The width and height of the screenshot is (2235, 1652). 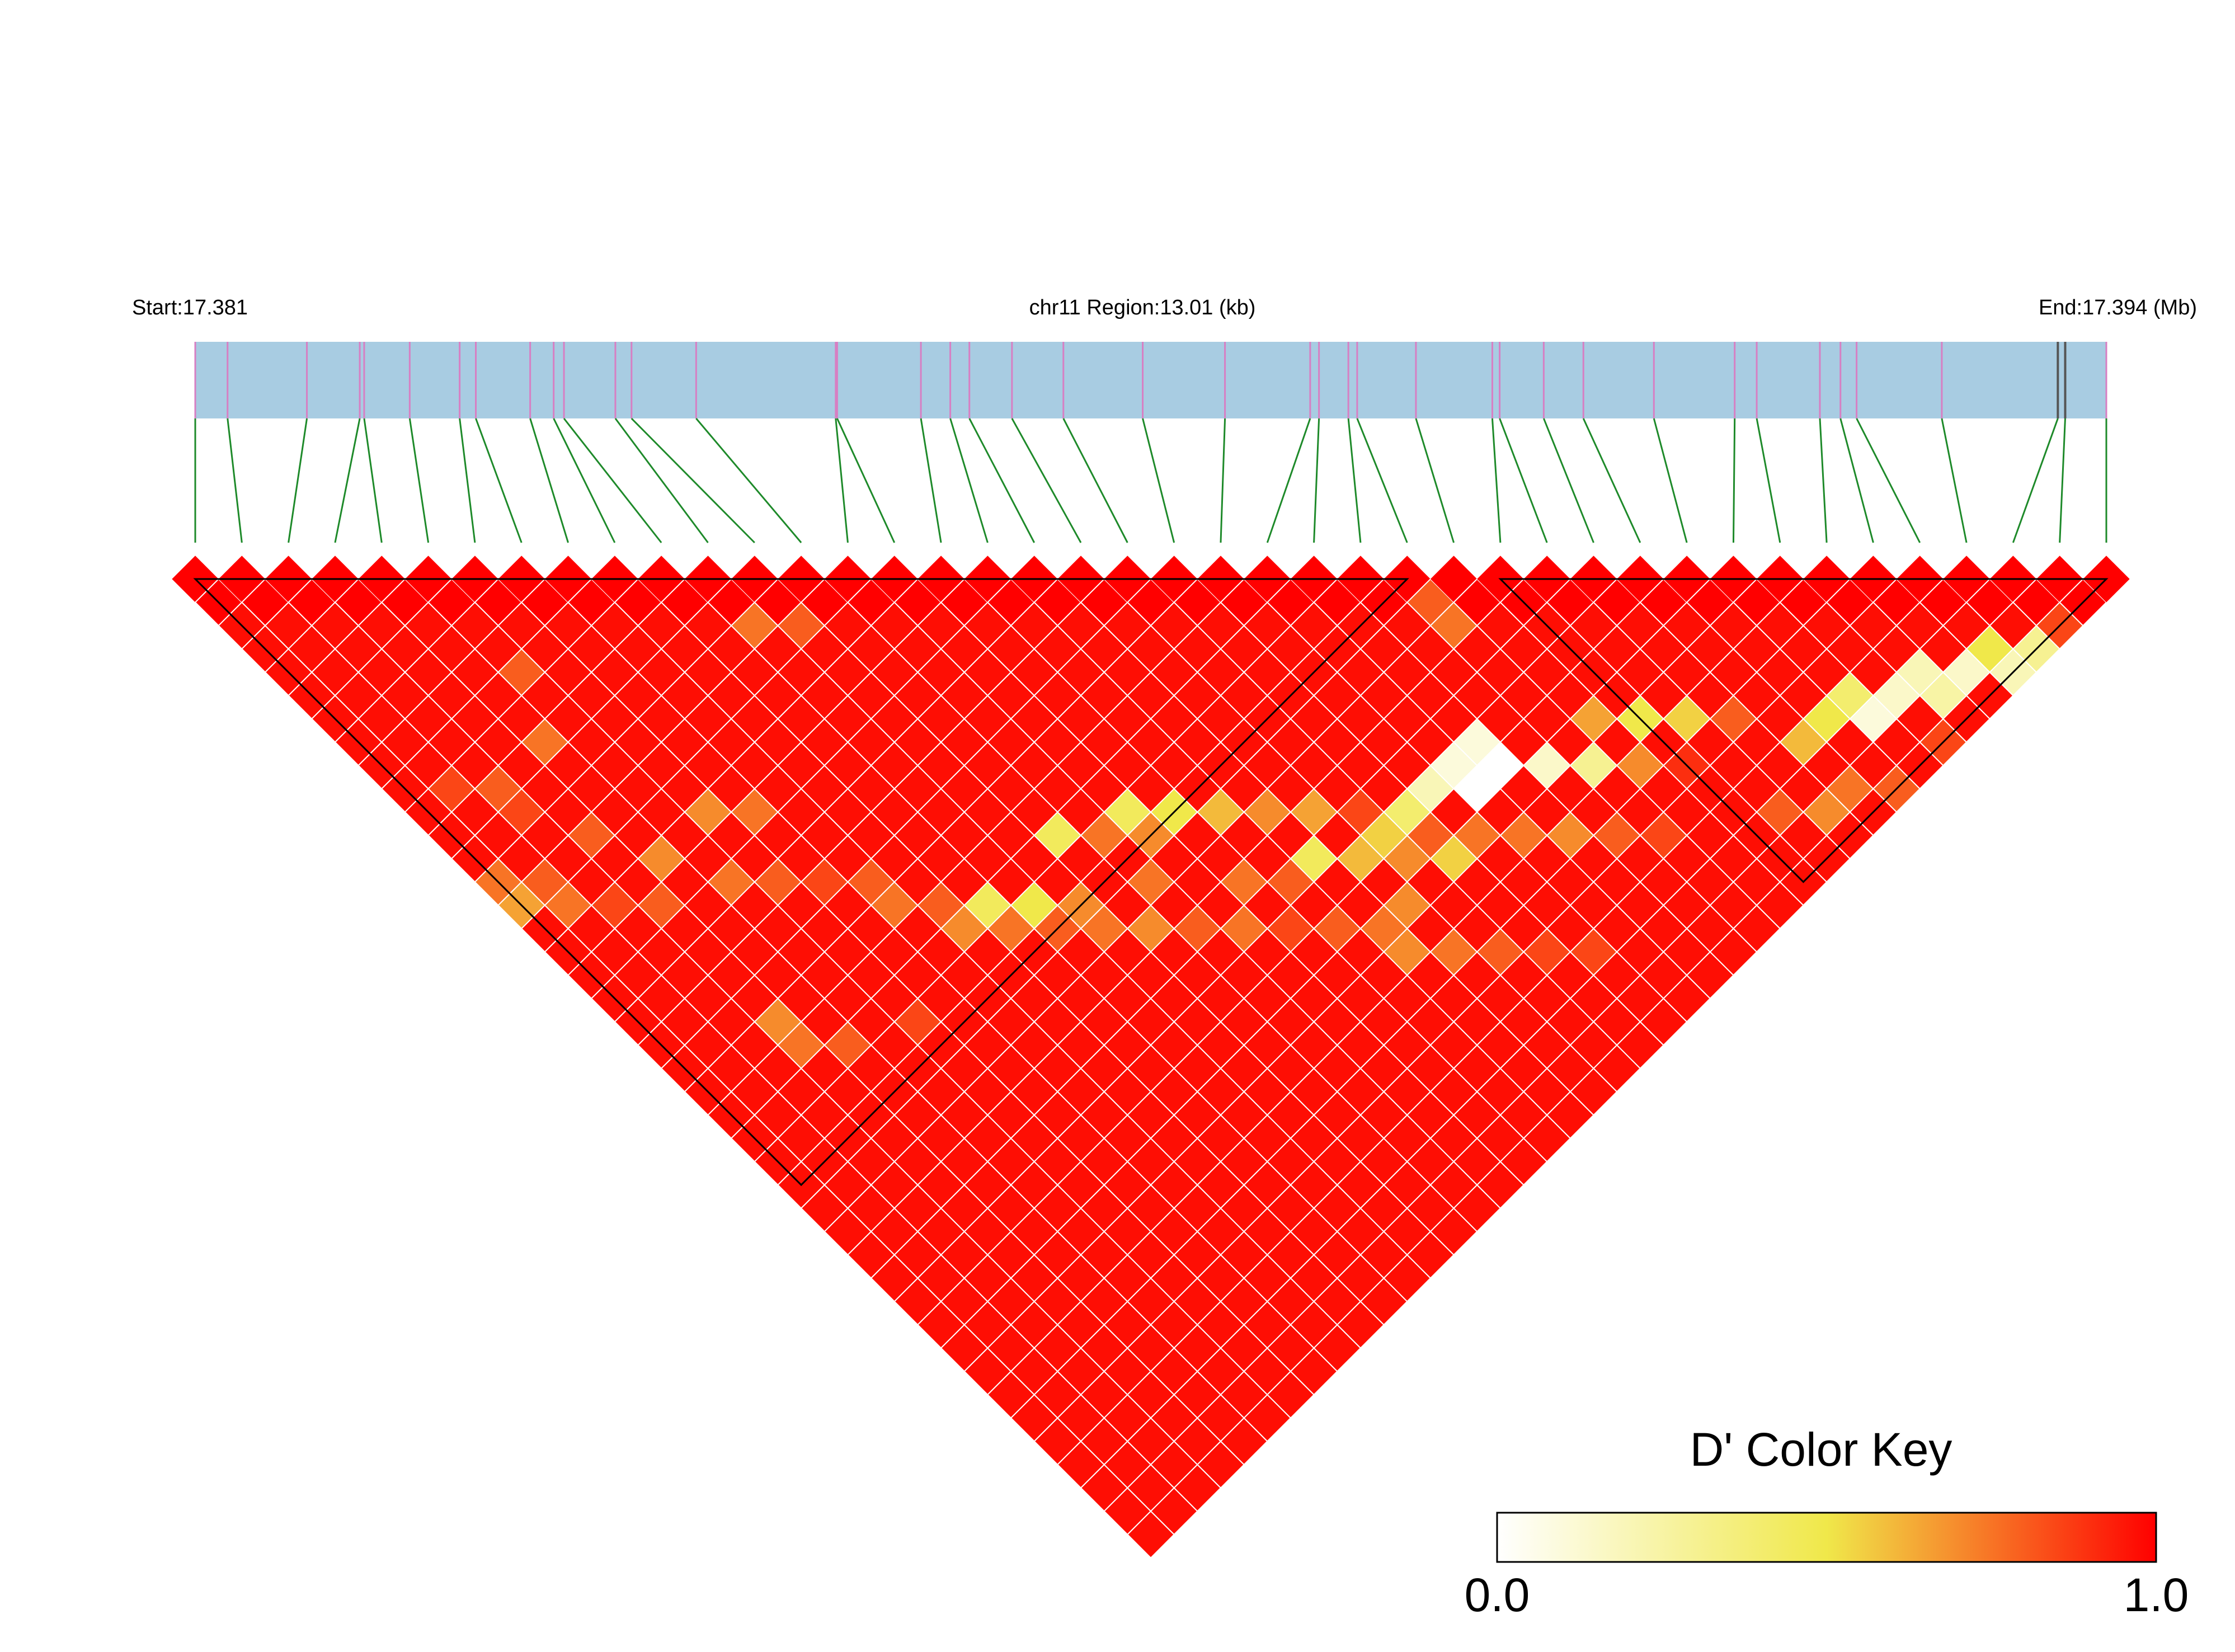 I want to click on end-label: End:17.394 (Mb), so click(x=2118, y=308).